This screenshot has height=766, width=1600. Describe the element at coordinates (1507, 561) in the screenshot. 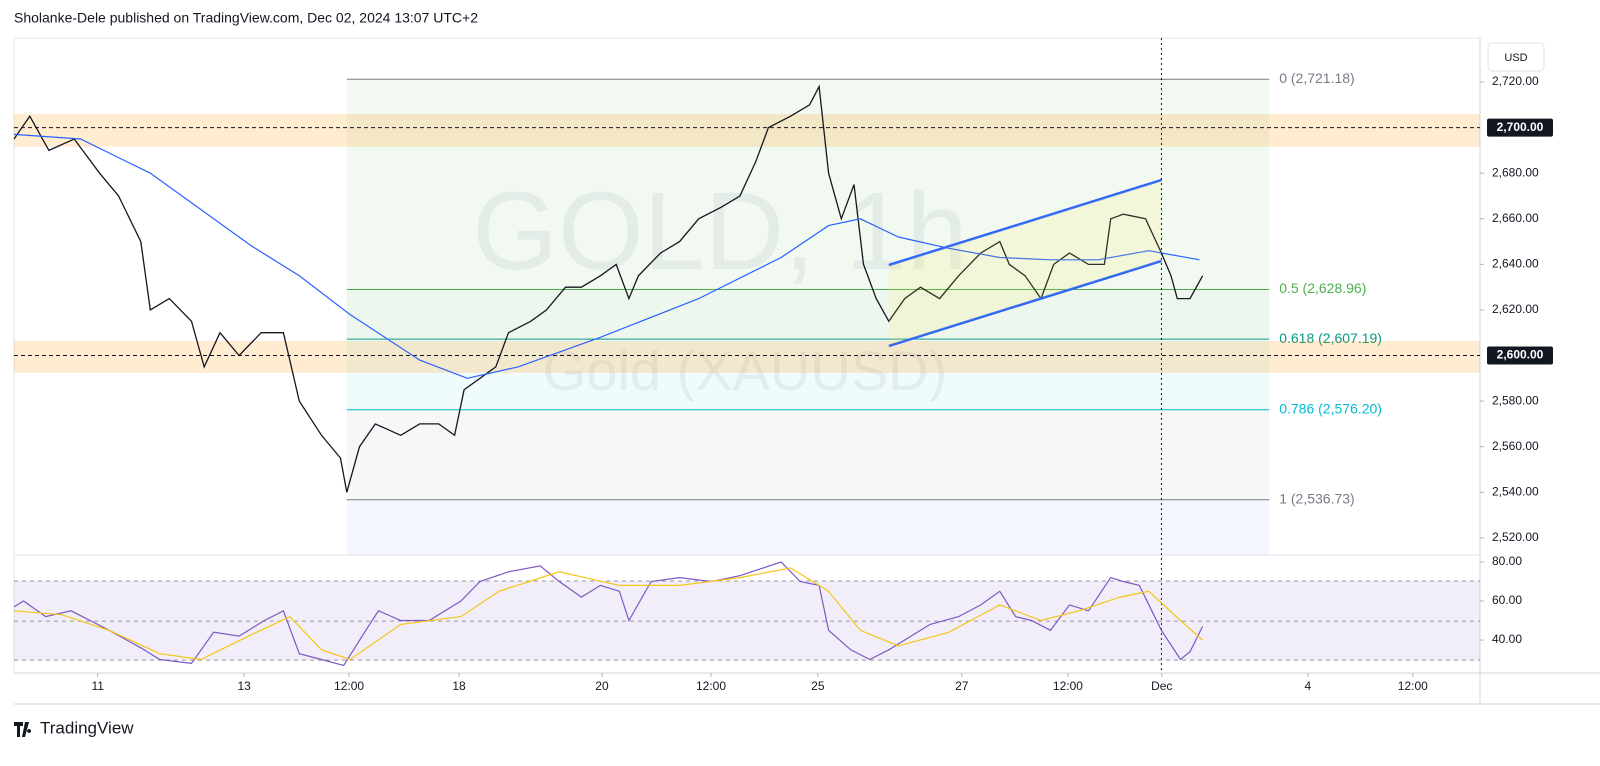

I see `y-tick-label: 80.00` at that location.